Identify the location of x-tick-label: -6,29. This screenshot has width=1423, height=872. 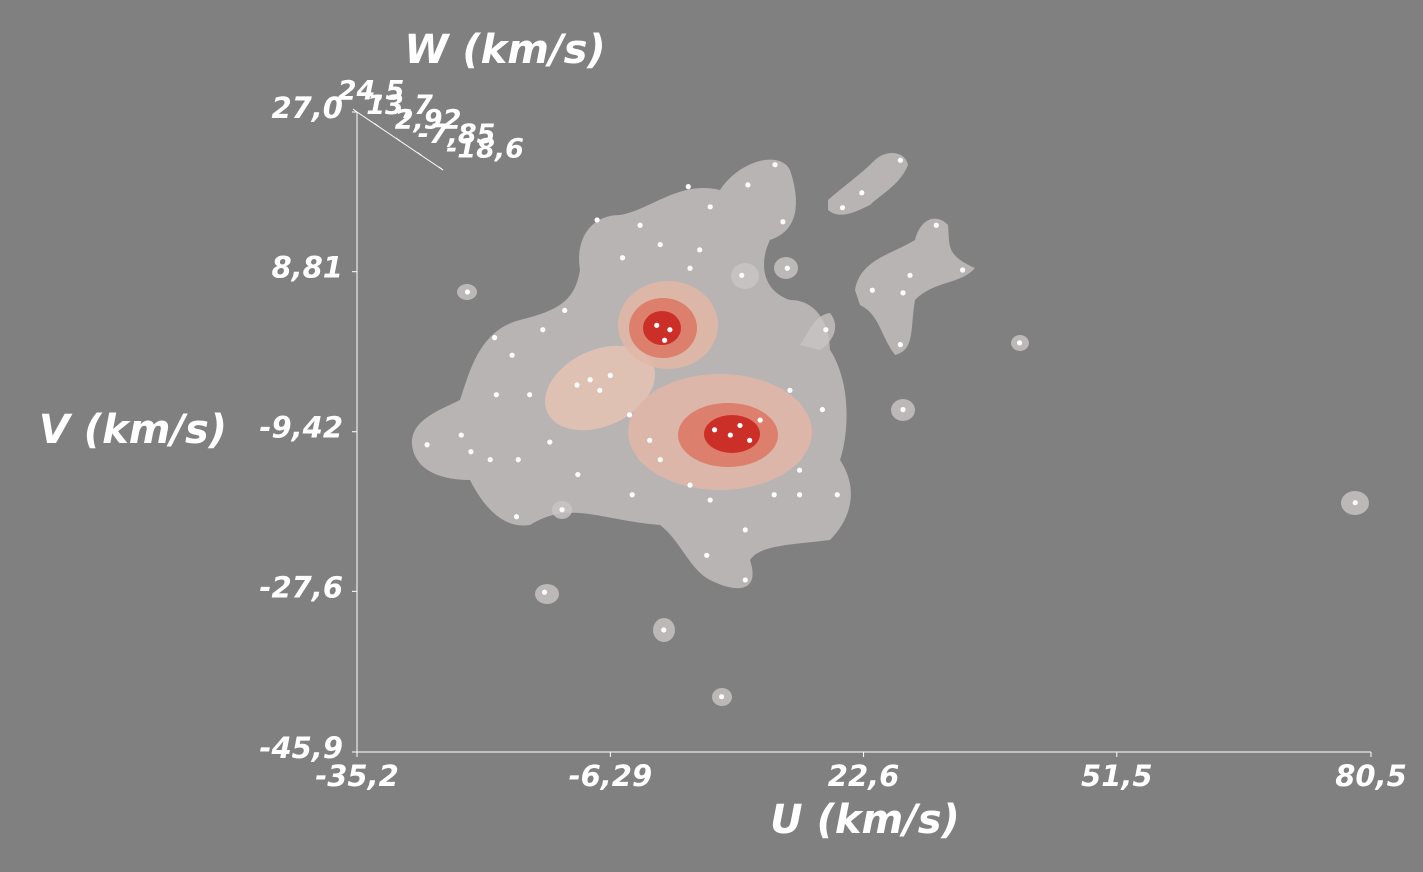
(611, 776).